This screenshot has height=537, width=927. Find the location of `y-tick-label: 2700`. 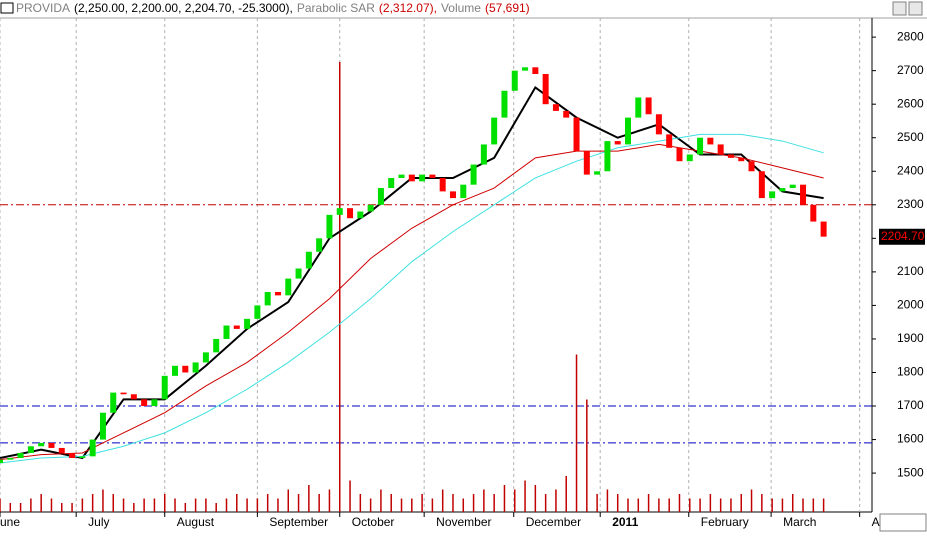

y-tick-label: 2700 is located at coordinates (910, 70).